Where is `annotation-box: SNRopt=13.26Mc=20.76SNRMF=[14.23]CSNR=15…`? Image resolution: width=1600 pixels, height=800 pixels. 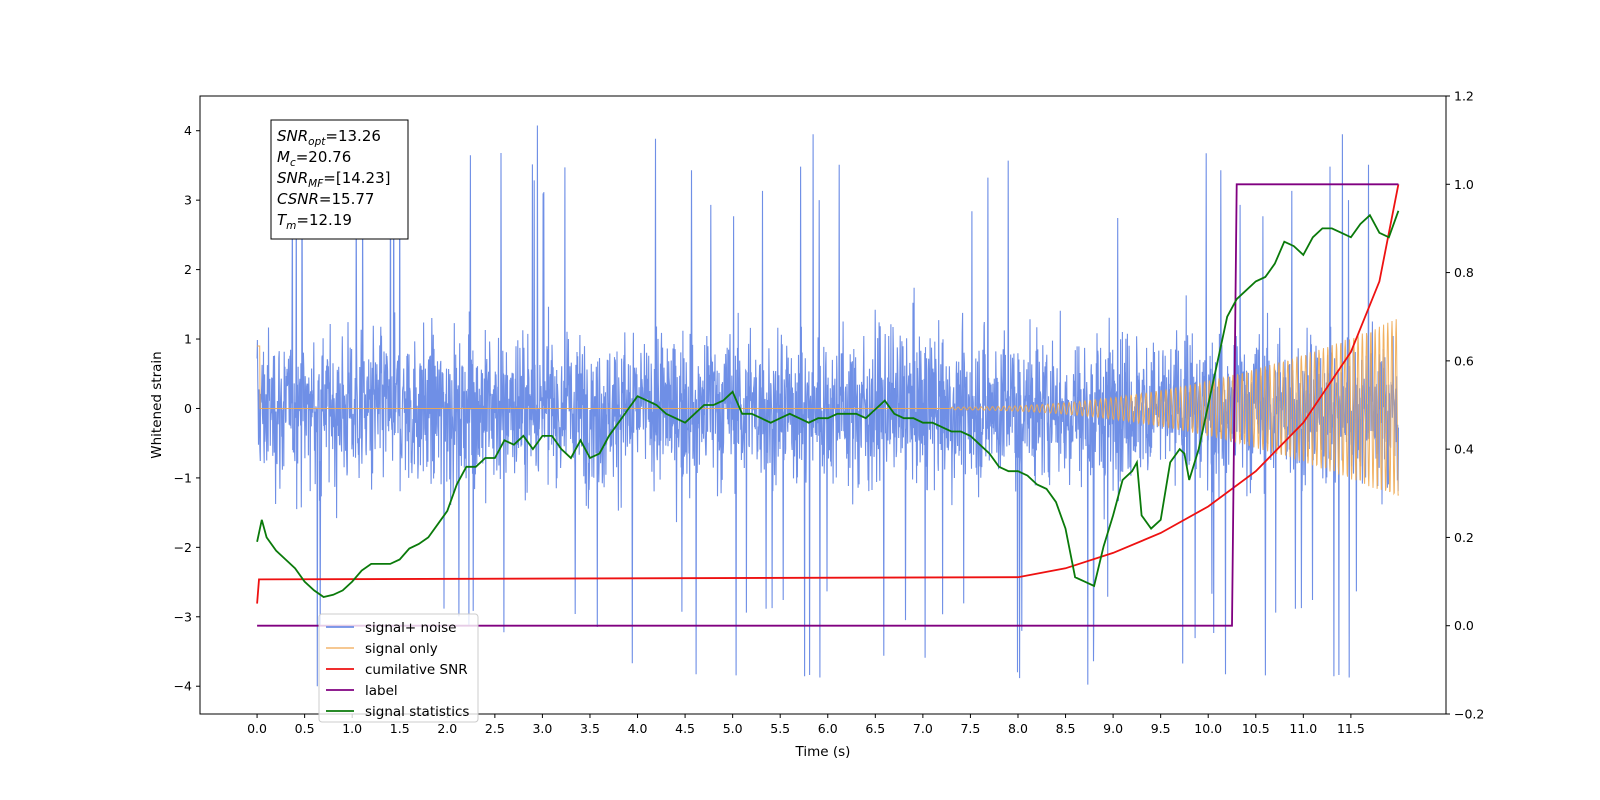 annotation-box: SNRopt=13.26Mc=20.76SNRMF=[14.23]CSNR=15… is located at coordinates (339, 179).